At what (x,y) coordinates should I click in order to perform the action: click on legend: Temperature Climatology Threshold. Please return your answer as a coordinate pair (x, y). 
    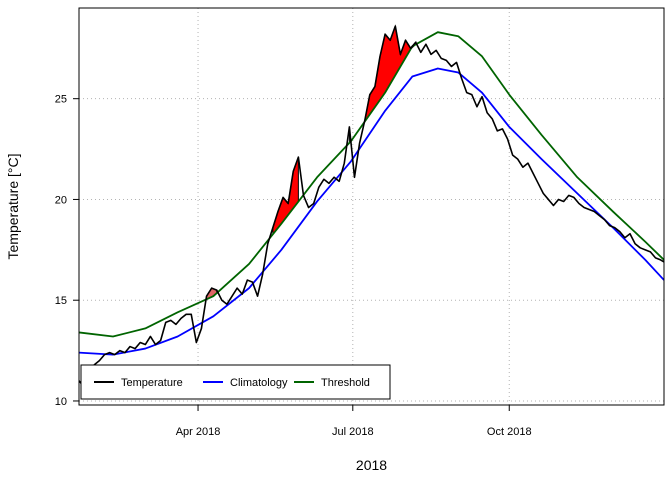
    Looking at the image, I should click on (235, 382).